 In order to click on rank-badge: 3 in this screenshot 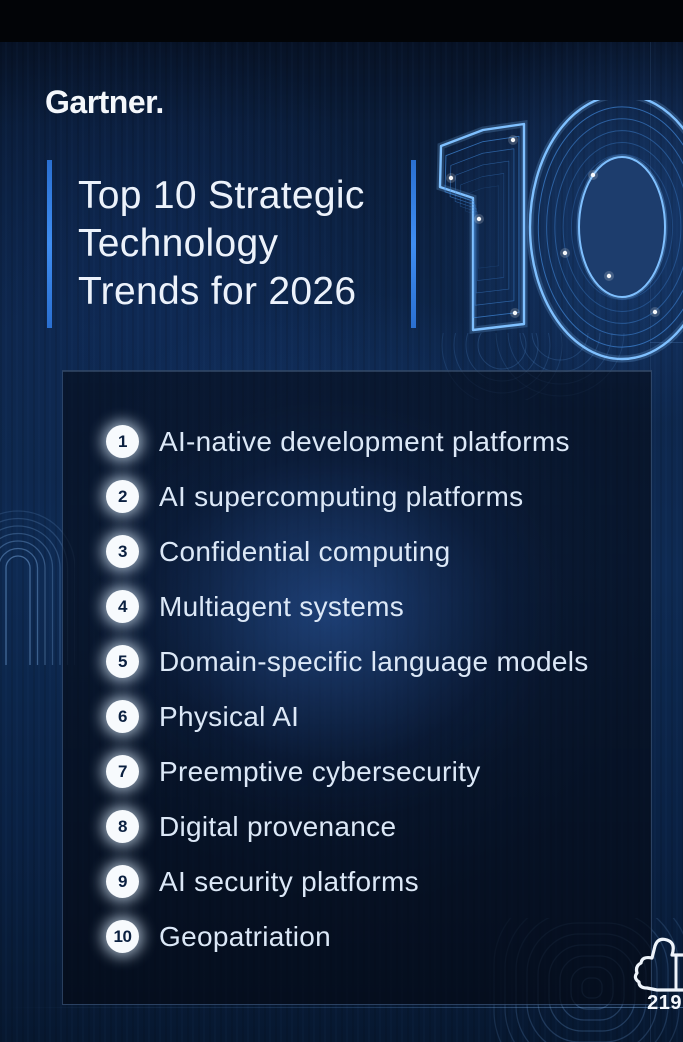, I will do `click(122, 551)`.